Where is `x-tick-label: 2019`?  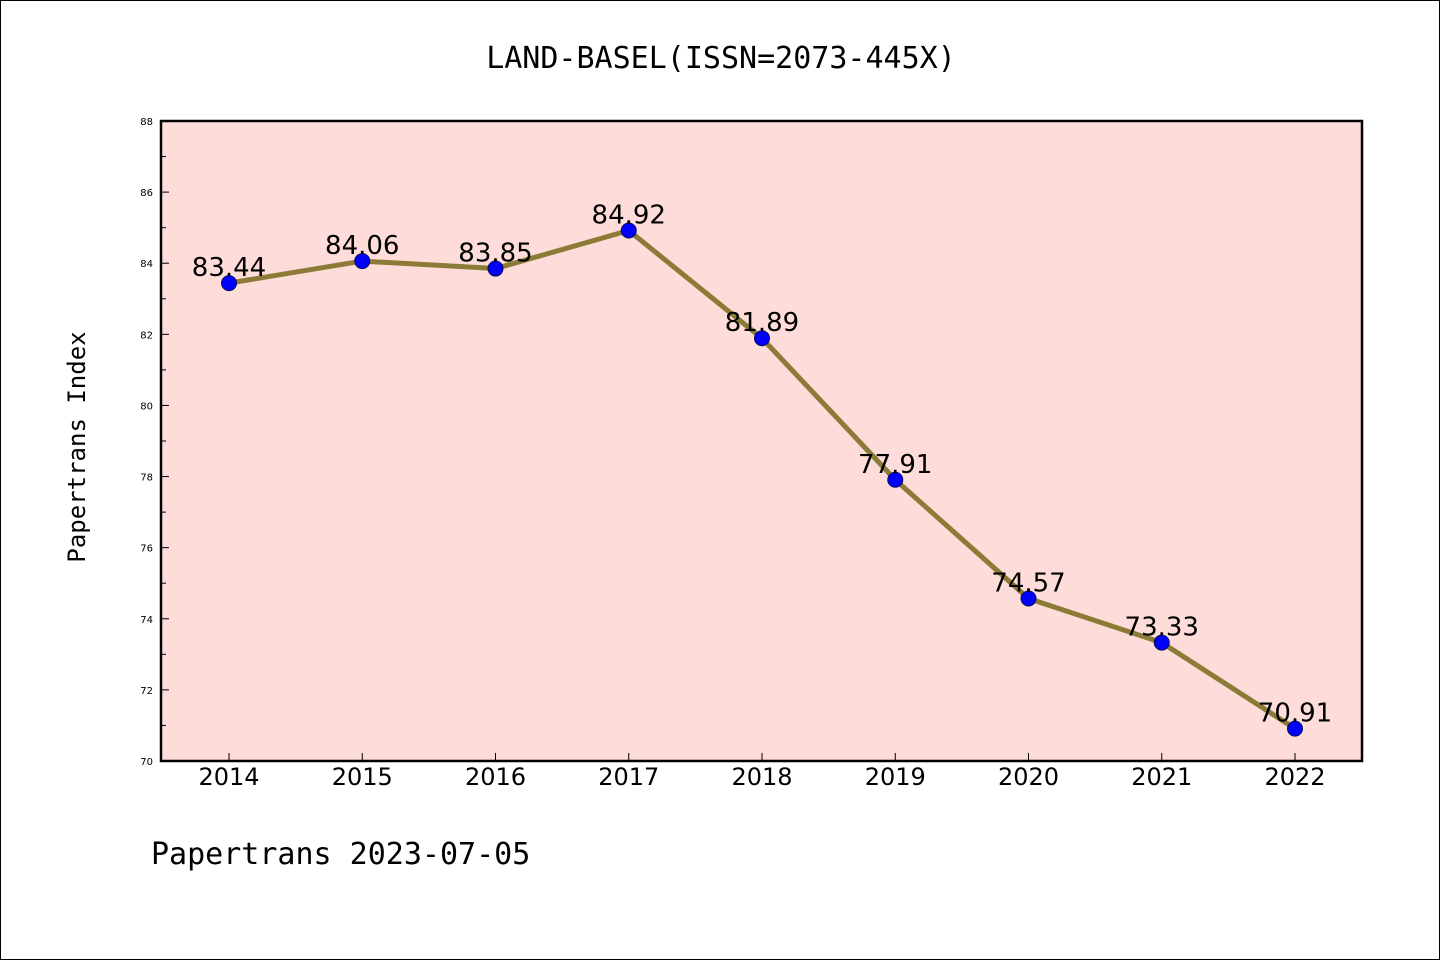 x-tick-label: 2019 is located at coordinates (895, 777).